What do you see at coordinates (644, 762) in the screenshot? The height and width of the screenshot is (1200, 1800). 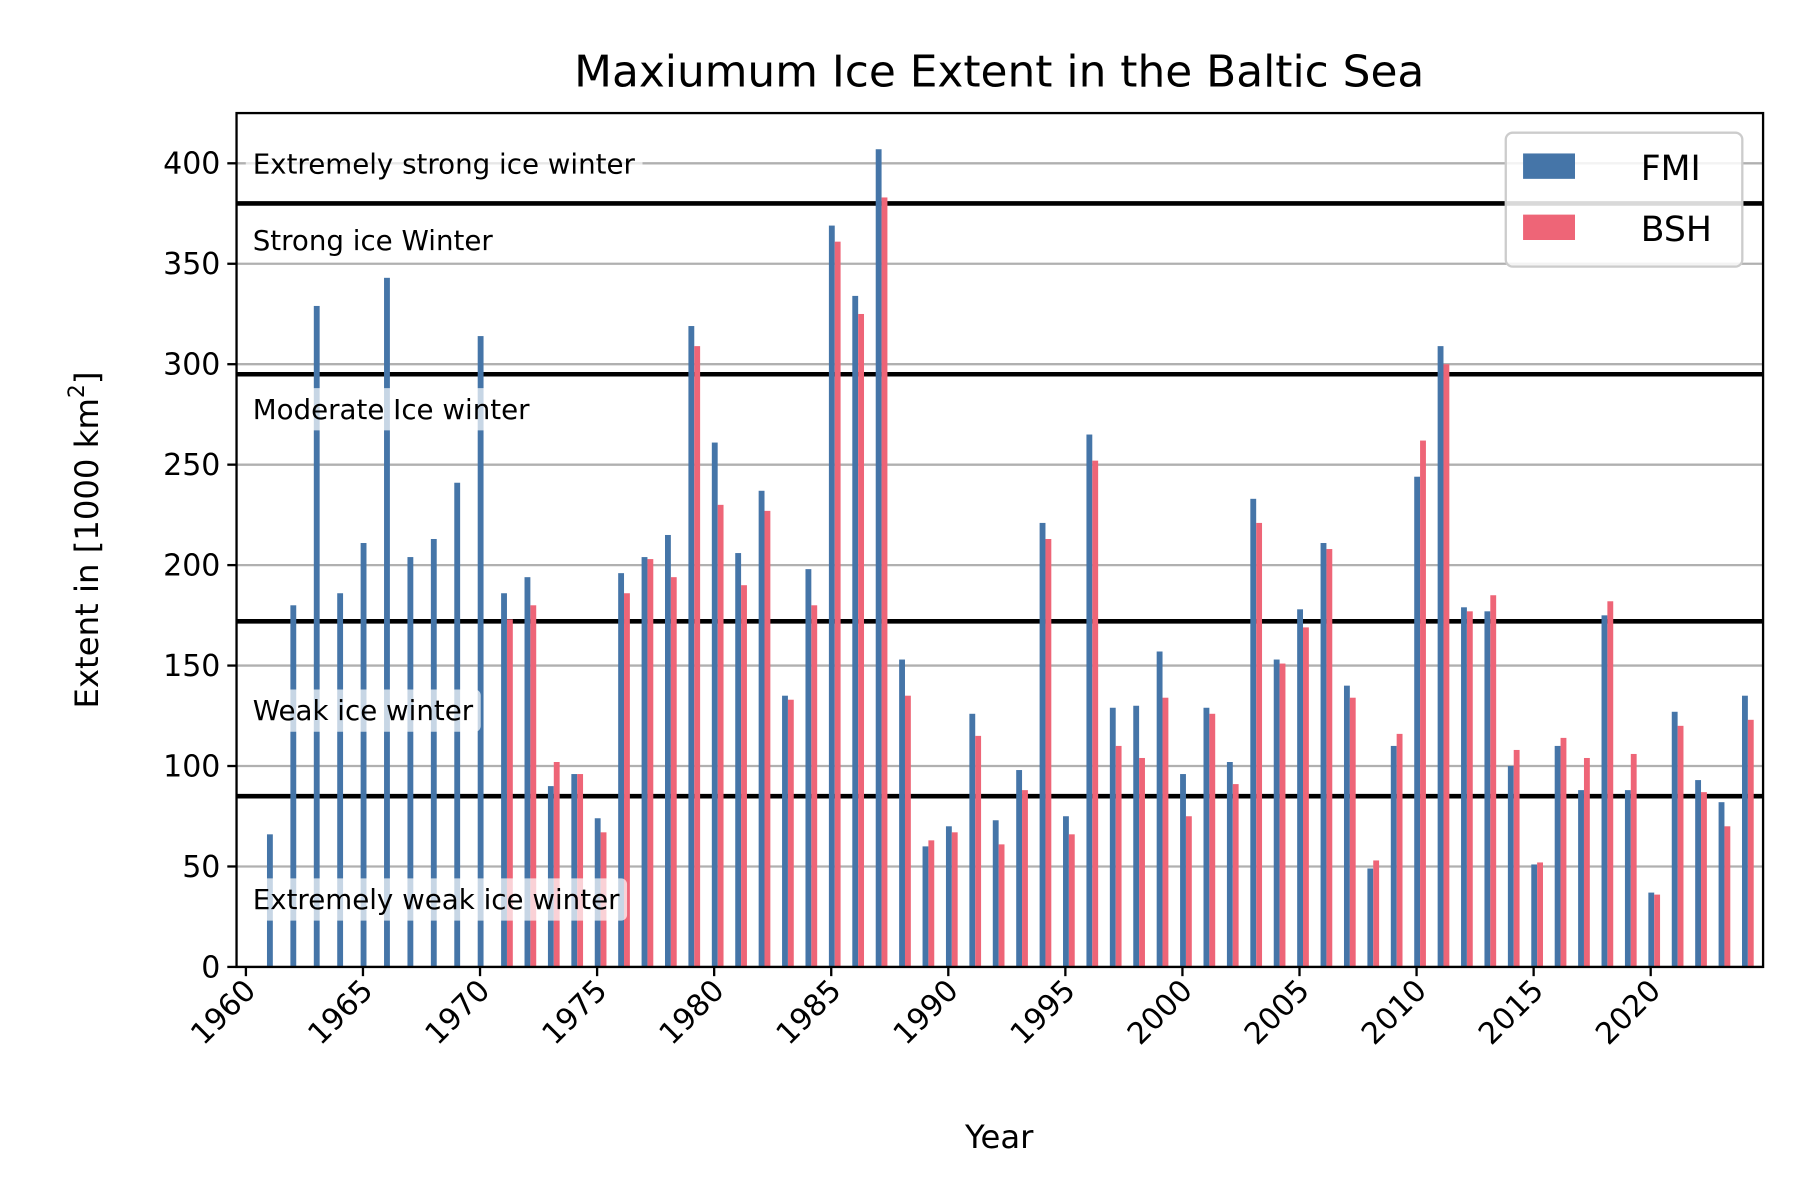 I see `bar-fmi-1977` at bounding box center [644, 762].